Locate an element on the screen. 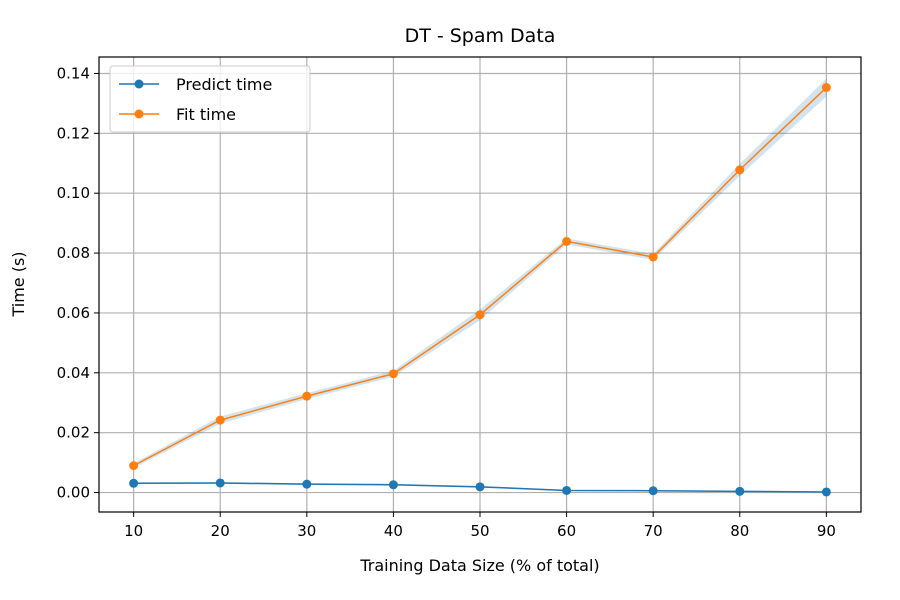  x-axis-ticks: 10 20 30 40 50 60 70 80 90 is located at coordinates (480, 526).